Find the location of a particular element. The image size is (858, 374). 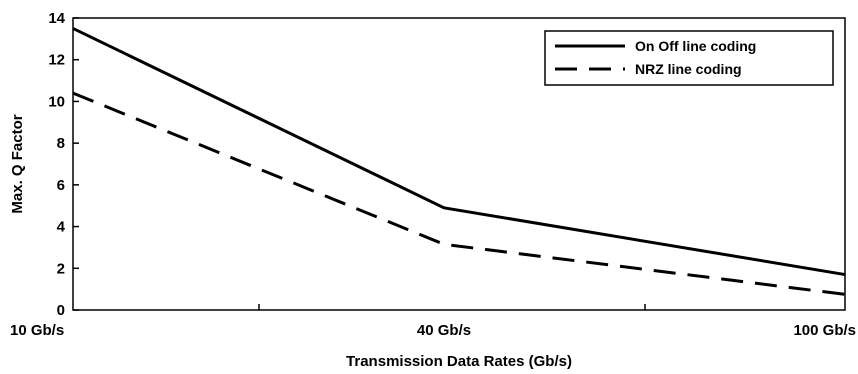

x-tick-label: 100 Gb/s is located at coordinates (824, 330).